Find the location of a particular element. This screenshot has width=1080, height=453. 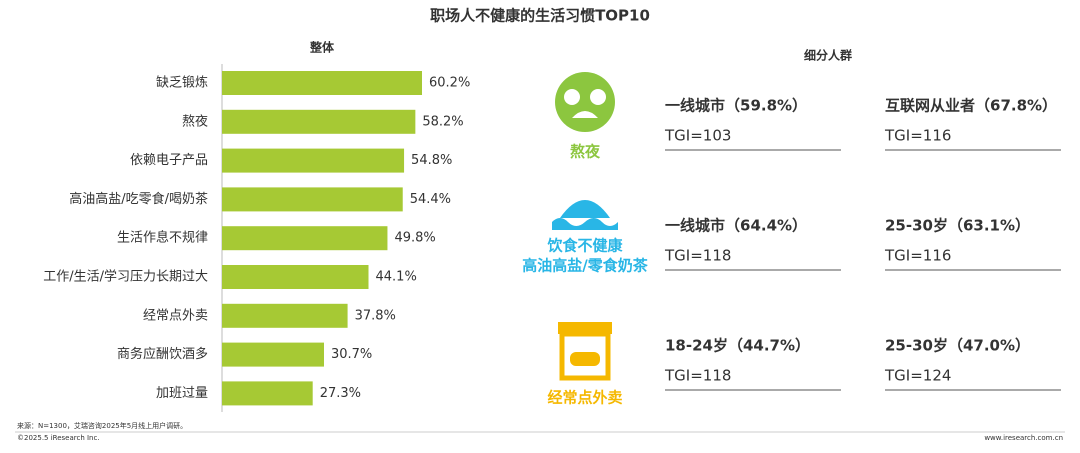

group-label: 饮食不健康 is located at coordinates (584, 246).